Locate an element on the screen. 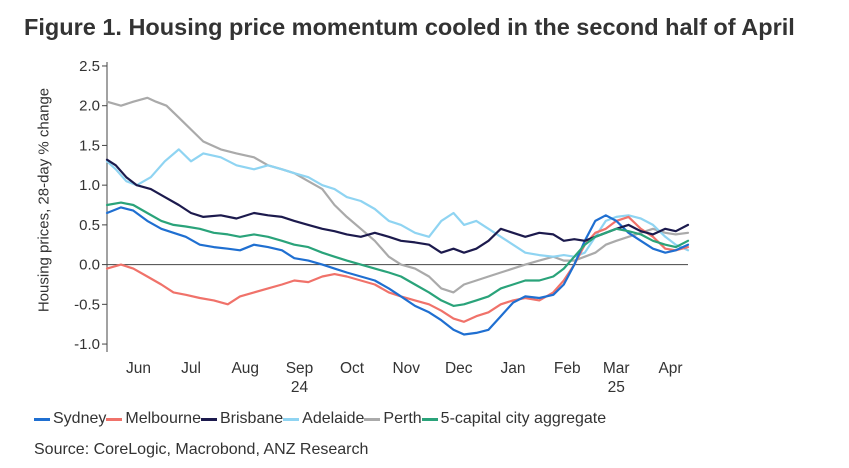 This screenshot has height=468, width=849. series-line-brisbane is located at coordinates (397, 206).